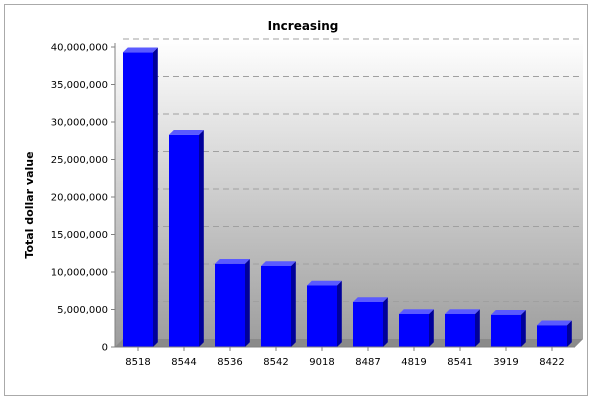 This screenshot has height=400, width=593. What do you see at coordinates (79, 198) in the screenshot?
I see `y-tick-label-4: 20,000,000` at bounding box center [79, 198].